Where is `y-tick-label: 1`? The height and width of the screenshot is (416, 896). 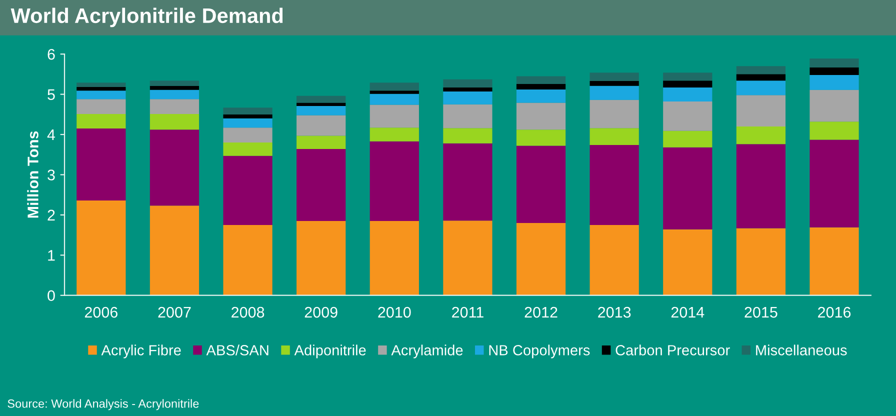
y-tick-label: 1 is located at coordinates (51, 255).